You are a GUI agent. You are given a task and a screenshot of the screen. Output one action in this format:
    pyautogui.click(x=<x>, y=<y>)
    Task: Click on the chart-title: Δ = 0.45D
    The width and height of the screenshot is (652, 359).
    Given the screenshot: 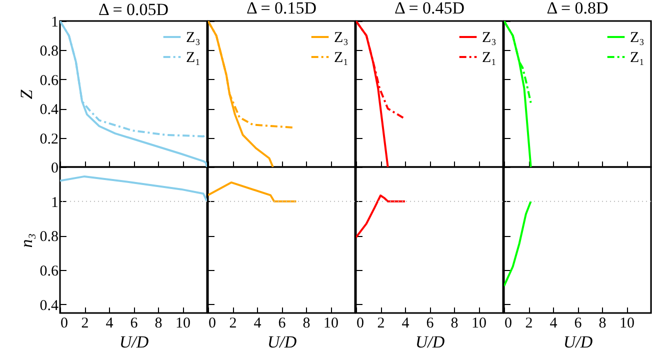 What is the action you would take?
    pyautogui.click(x=429, y=9)
    